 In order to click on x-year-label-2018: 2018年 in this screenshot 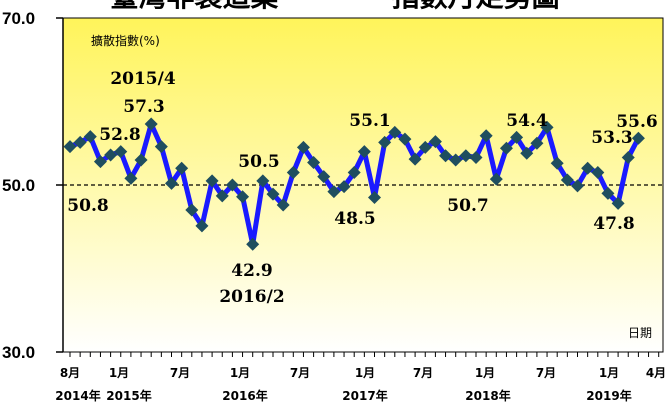, I will do `click(487, 395)`.